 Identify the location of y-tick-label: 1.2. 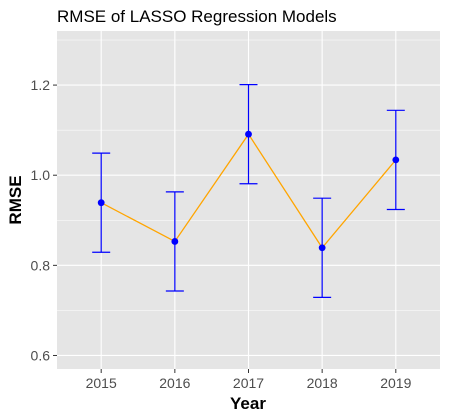
(41, 85).